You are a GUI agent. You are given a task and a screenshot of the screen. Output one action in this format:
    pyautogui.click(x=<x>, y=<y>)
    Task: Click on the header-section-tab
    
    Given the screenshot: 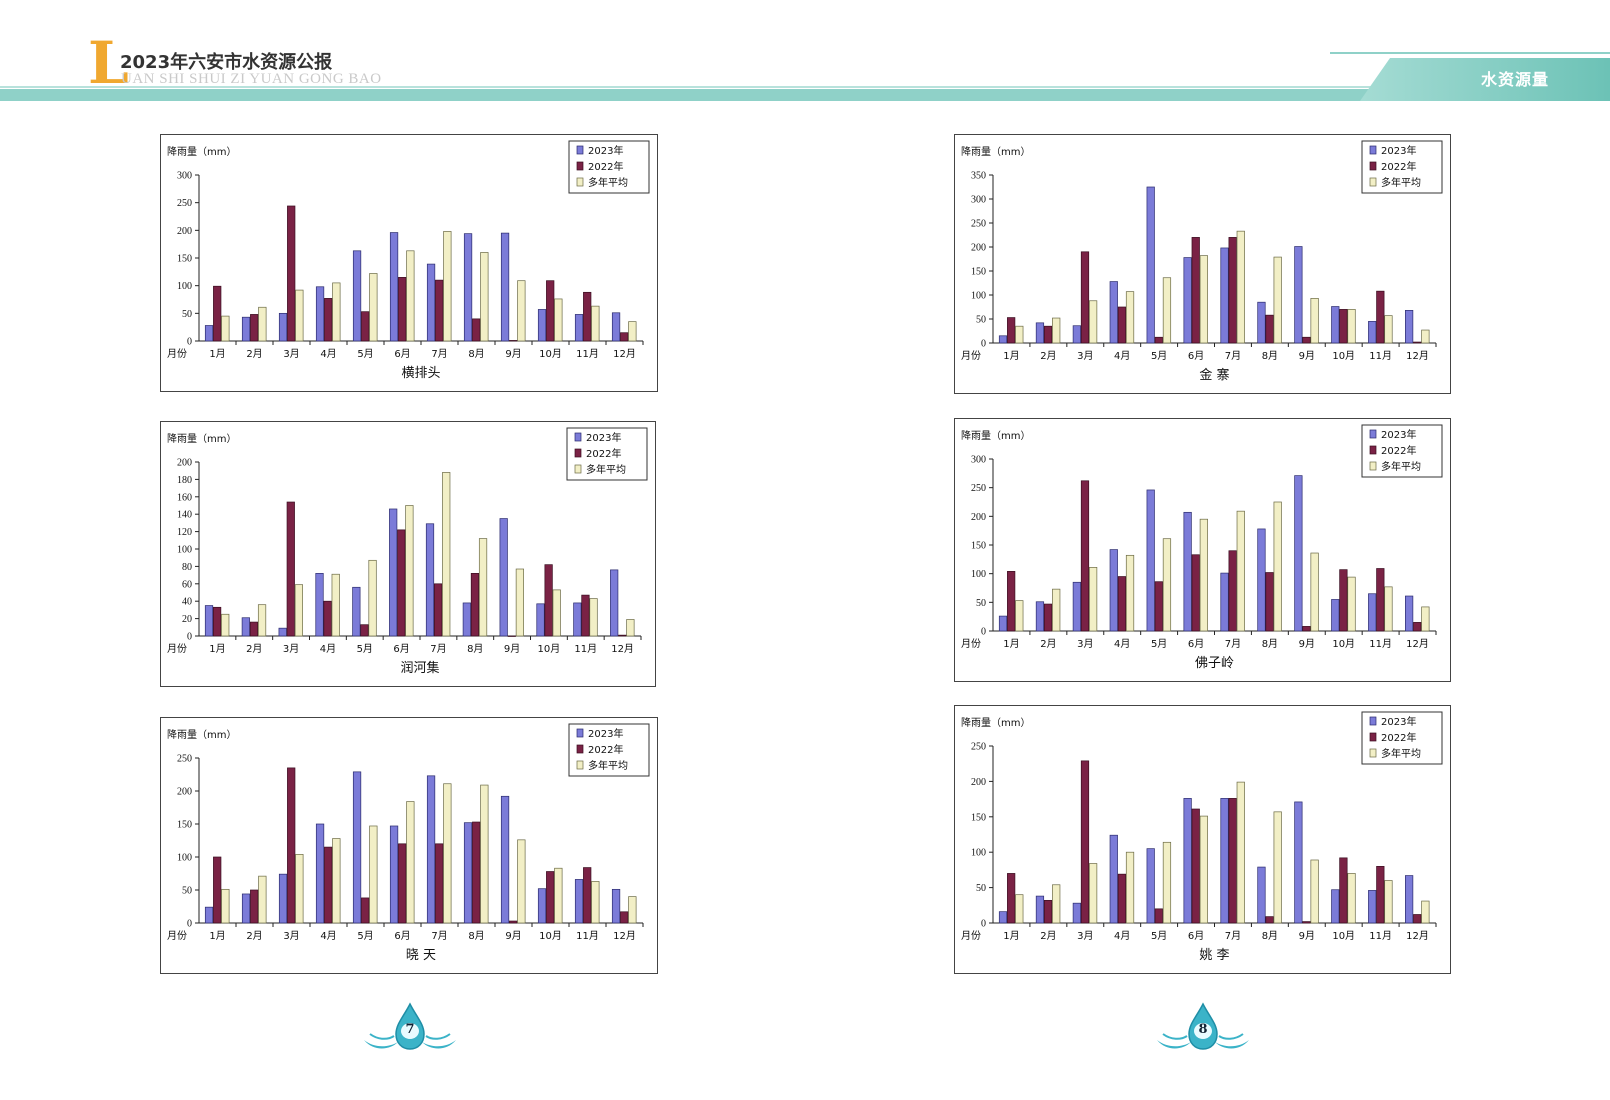 What is the action you would take?
    pyautogui.click(x=1485, y=79)
    